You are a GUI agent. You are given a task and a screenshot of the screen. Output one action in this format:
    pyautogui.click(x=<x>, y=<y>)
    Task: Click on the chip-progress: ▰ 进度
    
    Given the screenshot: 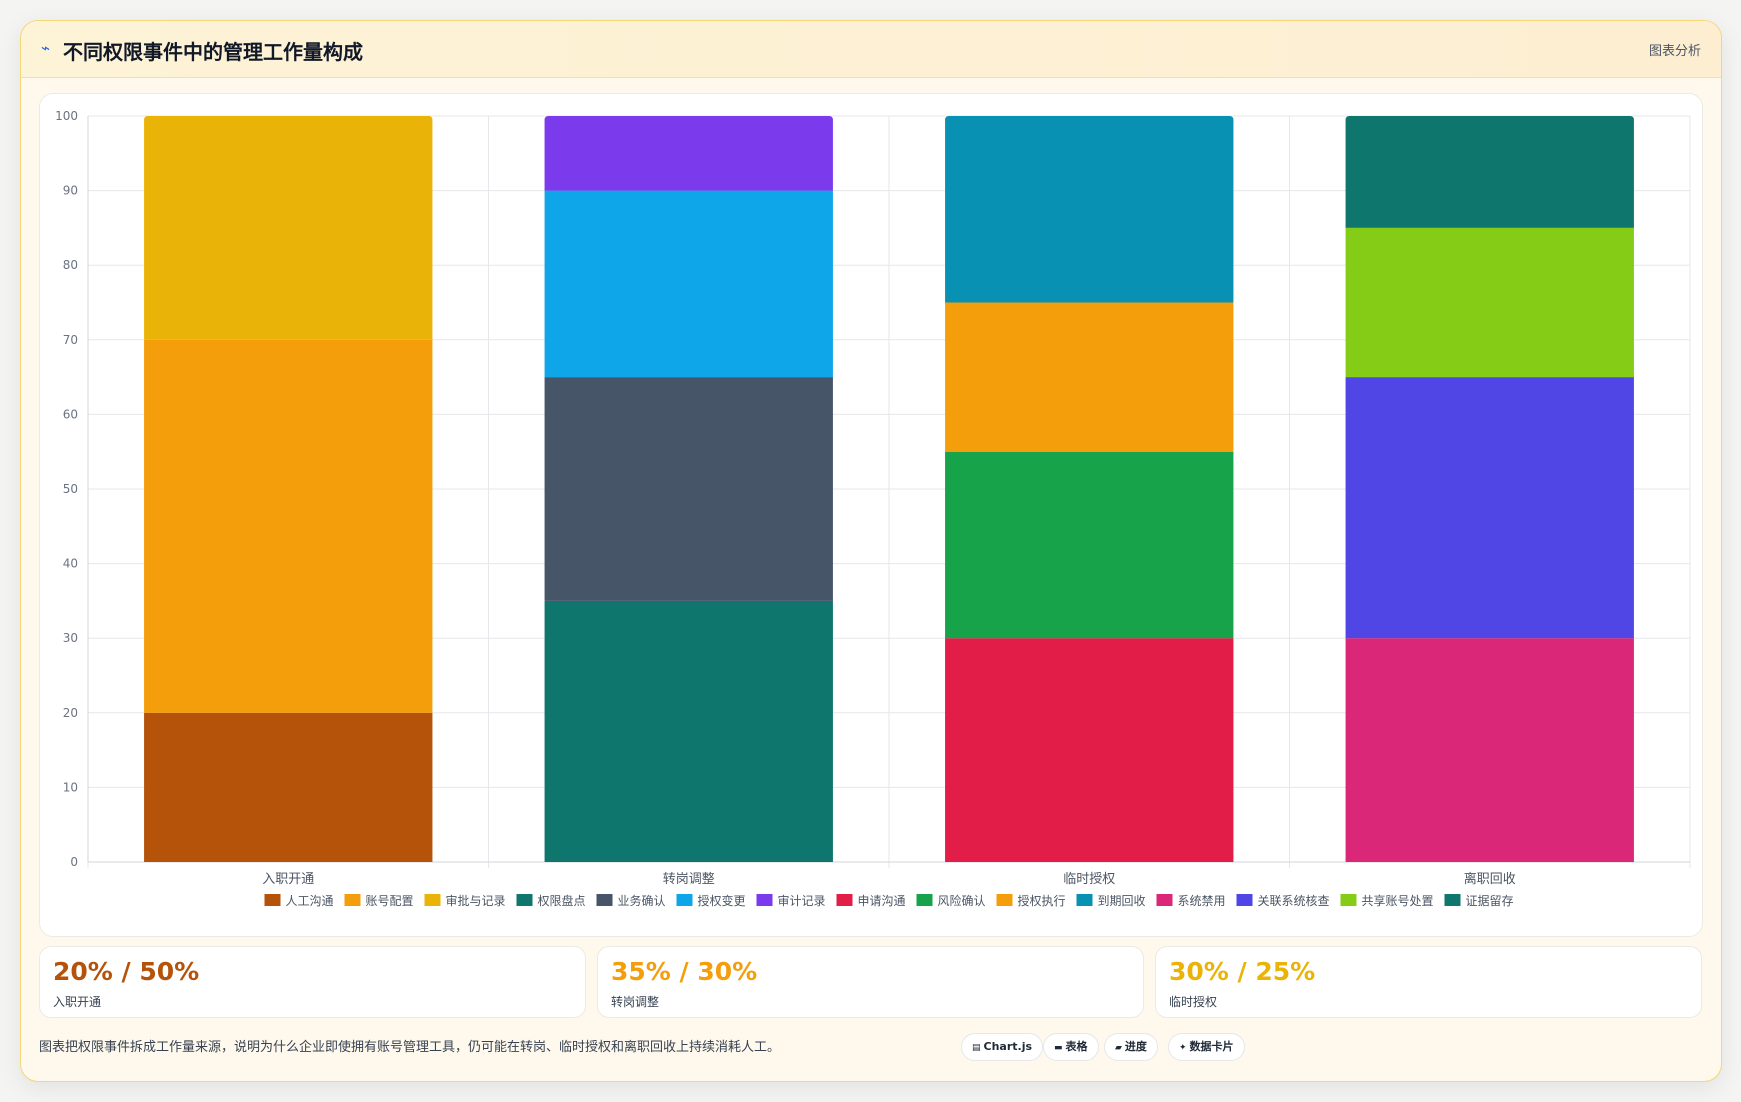 What is the action you would take?
    pyautogui.click(x=1131, y=1047)
    